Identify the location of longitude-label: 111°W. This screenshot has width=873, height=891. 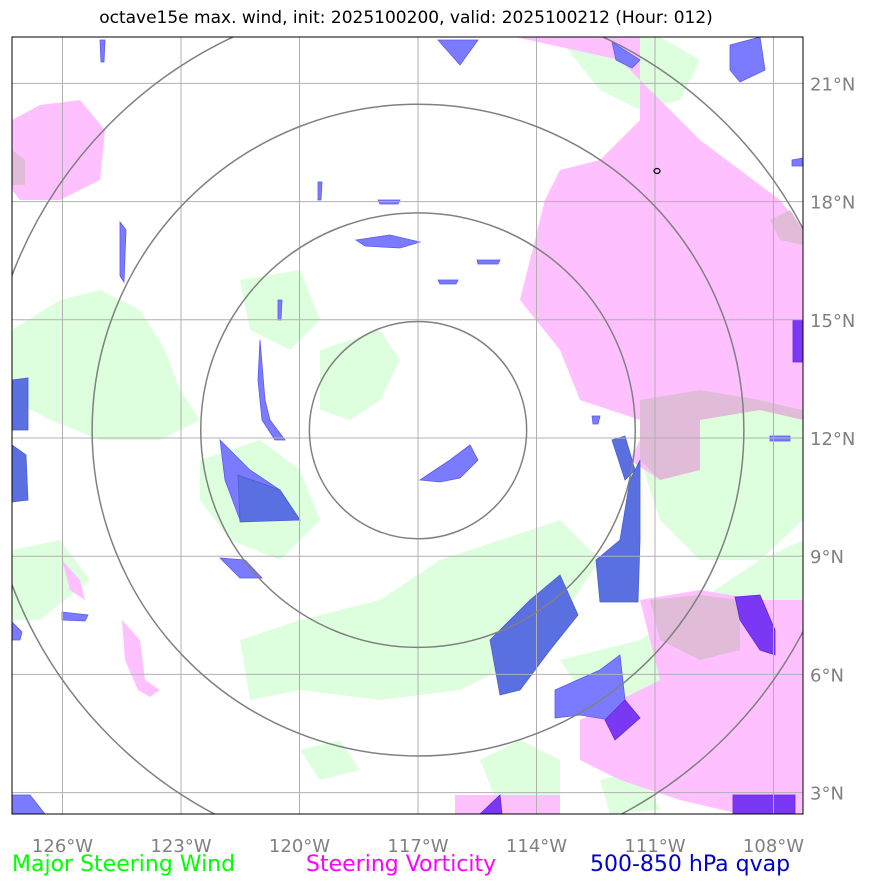
(654, 846).